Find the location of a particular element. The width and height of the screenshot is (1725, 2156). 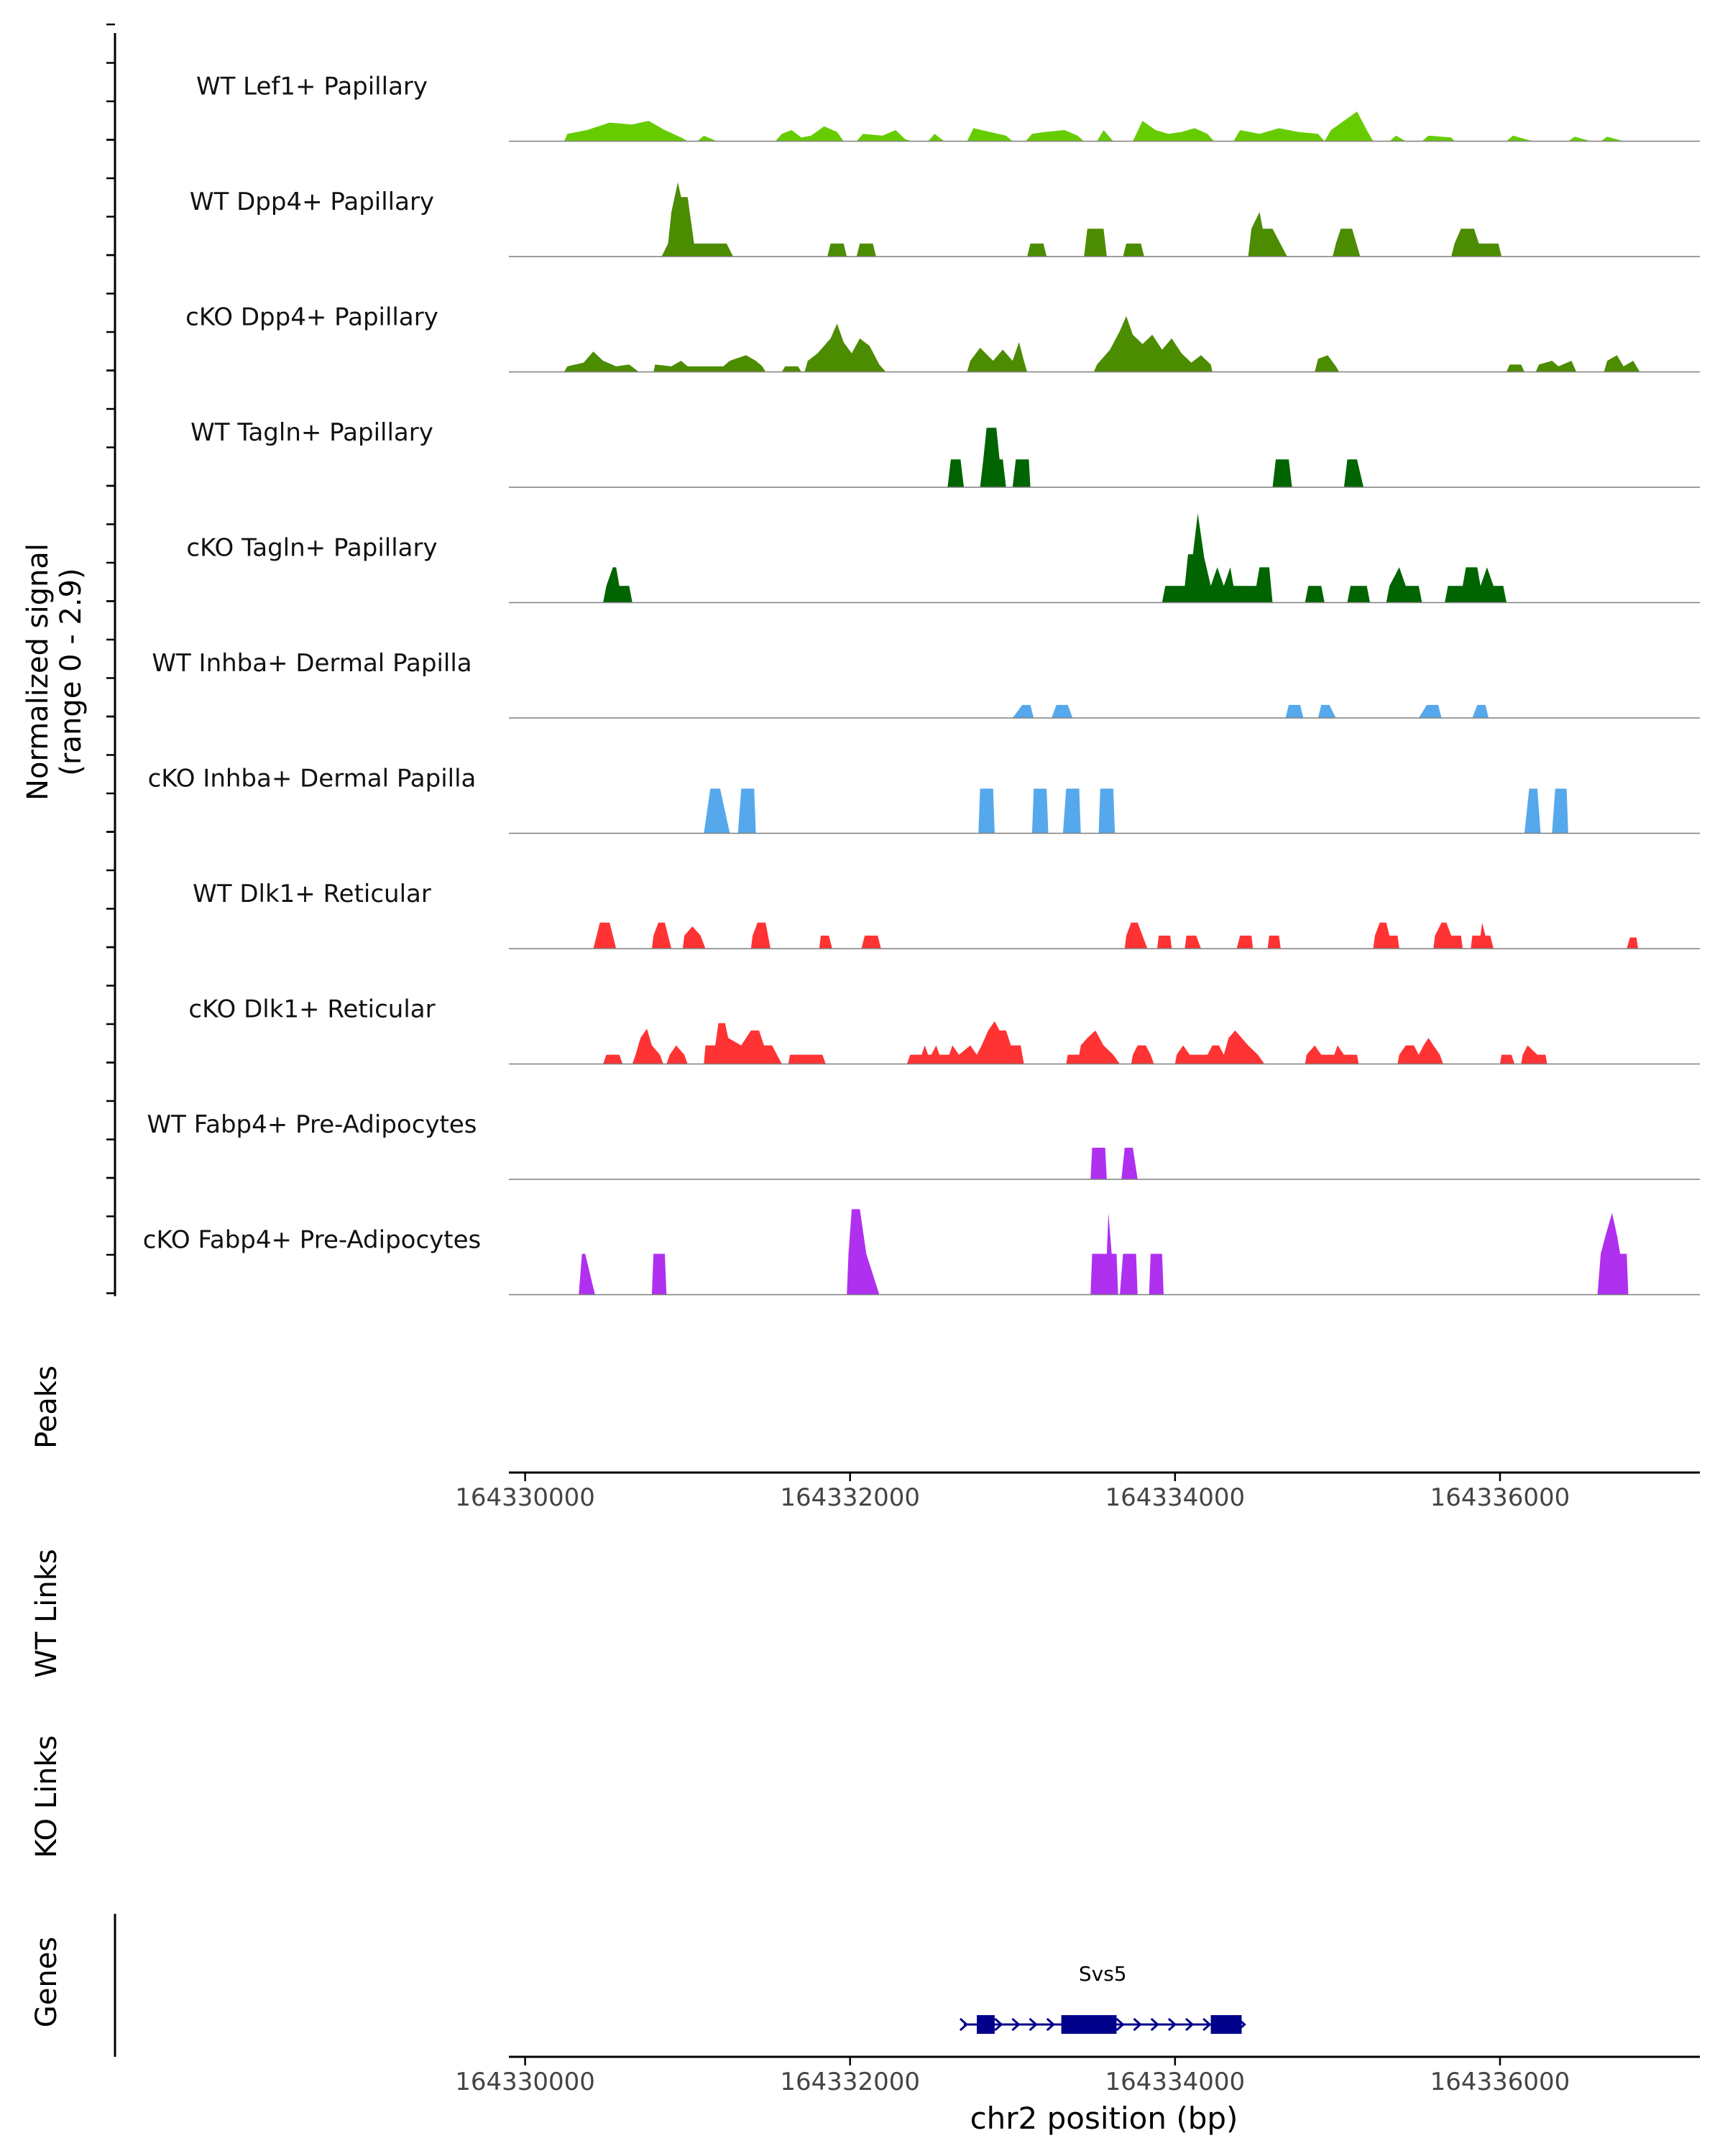

track-5: cKO Tagln+ Papillary is located at coordinates (943, 558).